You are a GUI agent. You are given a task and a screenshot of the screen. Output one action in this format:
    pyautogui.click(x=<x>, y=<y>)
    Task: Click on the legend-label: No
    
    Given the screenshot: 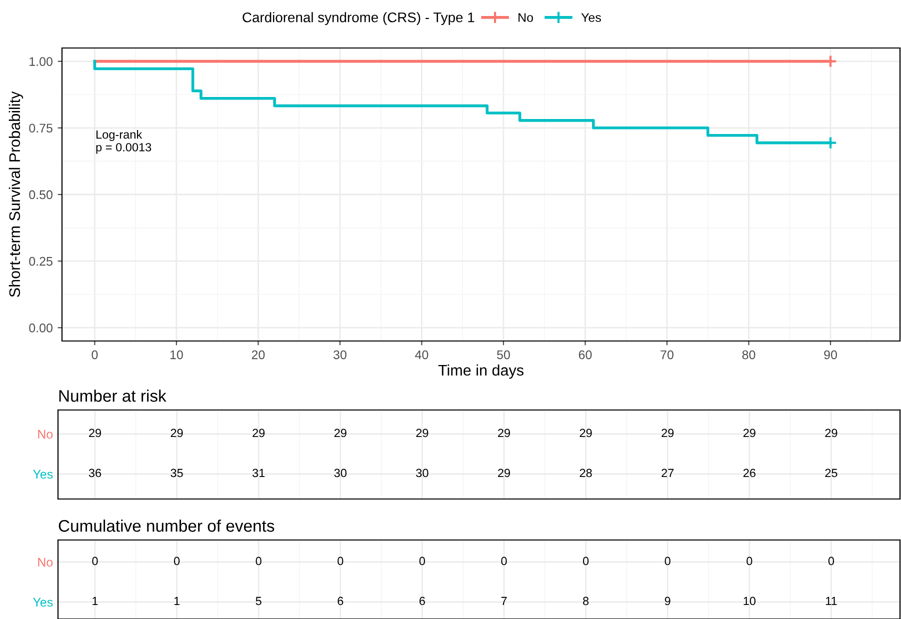 What is the action you would take?
    pyautogui.click(x=525, y=17)
    